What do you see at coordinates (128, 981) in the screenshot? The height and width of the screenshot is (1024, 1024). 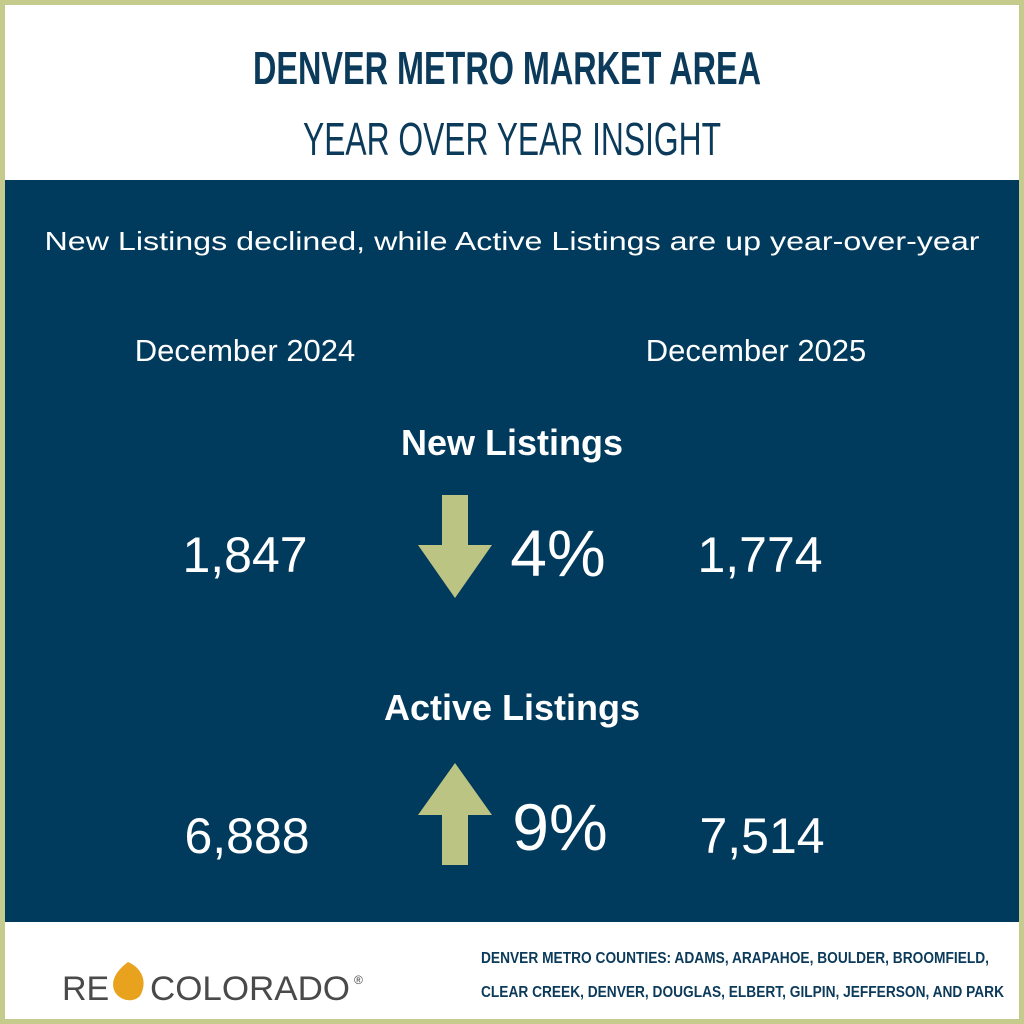 I see `logo-leaf` at bounding box center [128, 981].